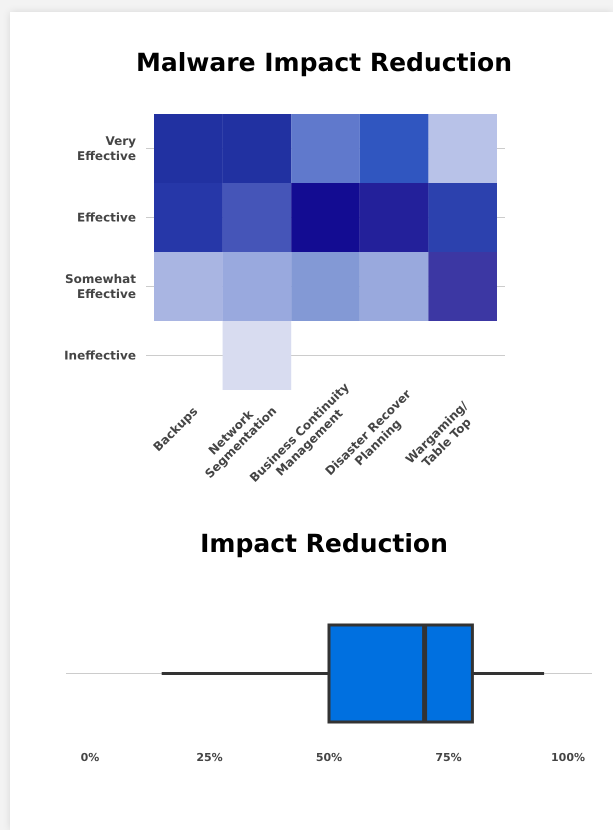 The image size is (613, 830). Describe the element at coordinates (568, 757) in the screenshot. I see `x-tick-label: 100%` at that location.